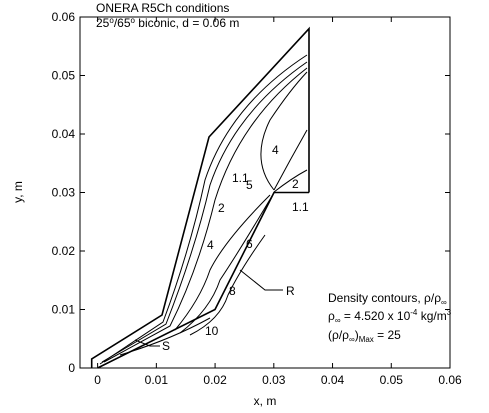 The image size is (489, 413). I want to click on region-marker: S, so click(166, 346).